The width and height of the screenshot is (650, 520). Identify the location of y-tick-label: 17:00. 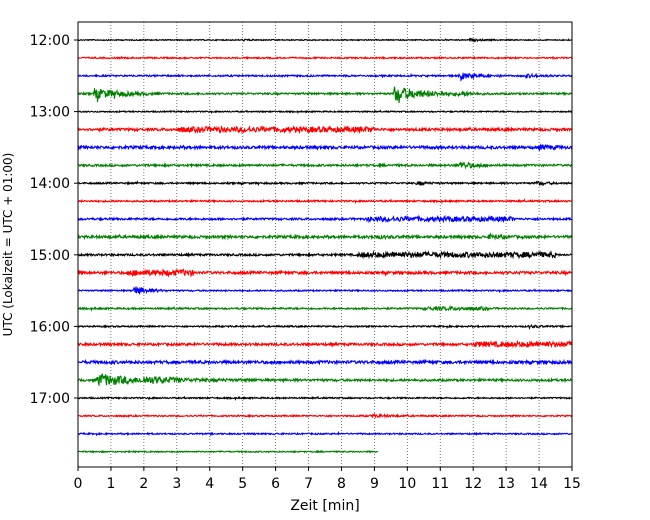
(50, 399).